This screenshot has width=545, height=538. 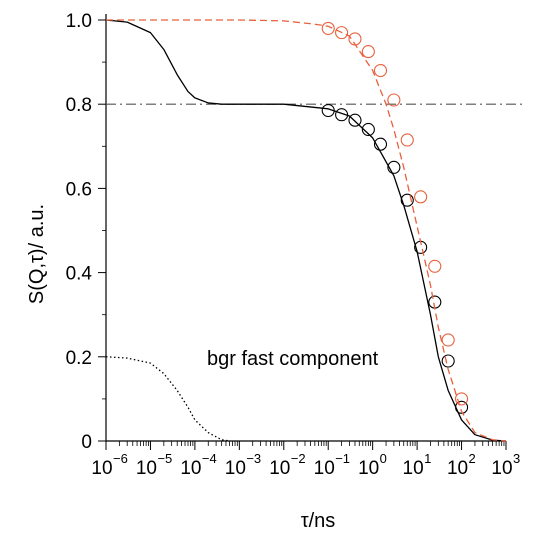 I want to click on y-tick-label: 0, so click(x=86, y=442).